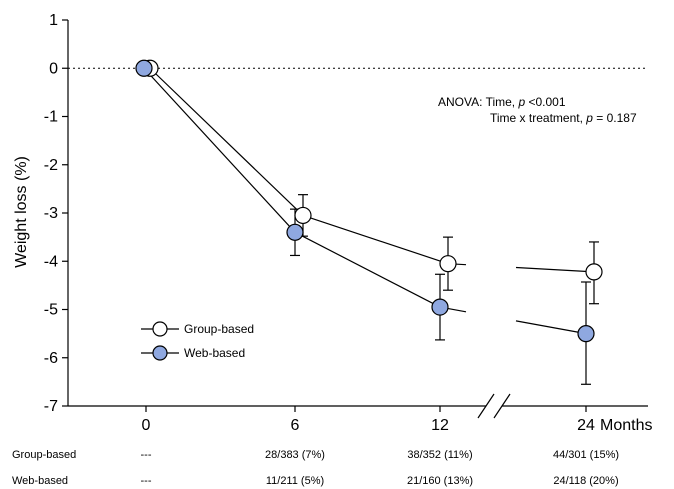 The width and height of the screenshot is (674, 489). What do you see at coordinates (295, 481) in the screenshot?
I see `table-cell-web-based: 11/211 (5%)` at bounding box center [295, 481].